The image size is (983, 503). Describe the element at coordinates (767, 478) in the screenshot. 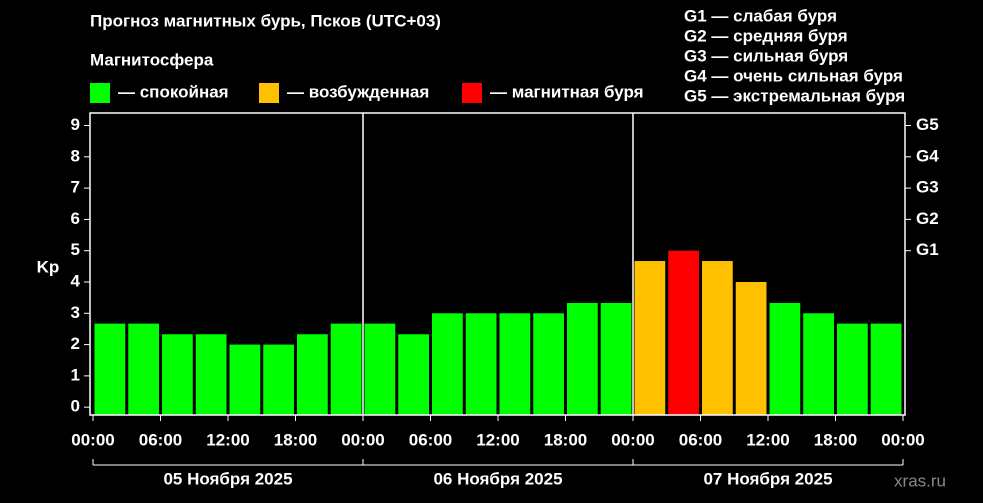

I see `day-label: 07 Ноября 2025` at that location.